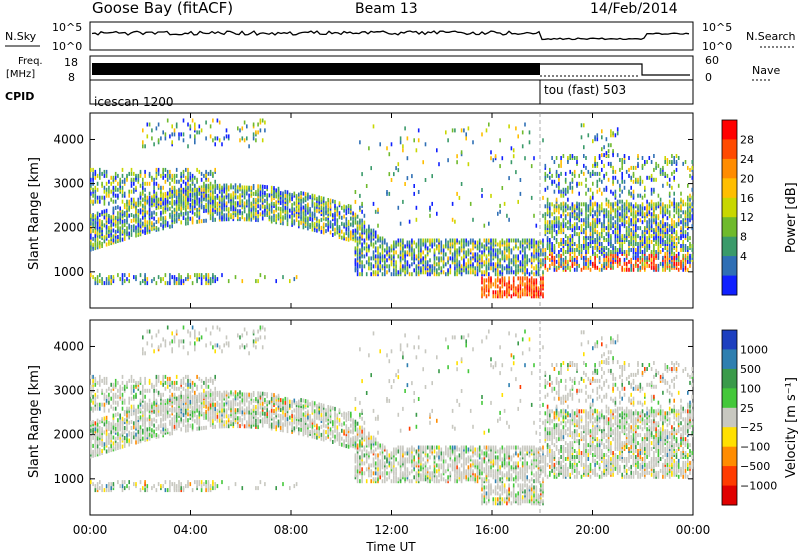 This screenshot has height=554, width=800. I want to click on cpid-panel: CPID icescan 1200 tou (fast) 503, so click(349, 94).